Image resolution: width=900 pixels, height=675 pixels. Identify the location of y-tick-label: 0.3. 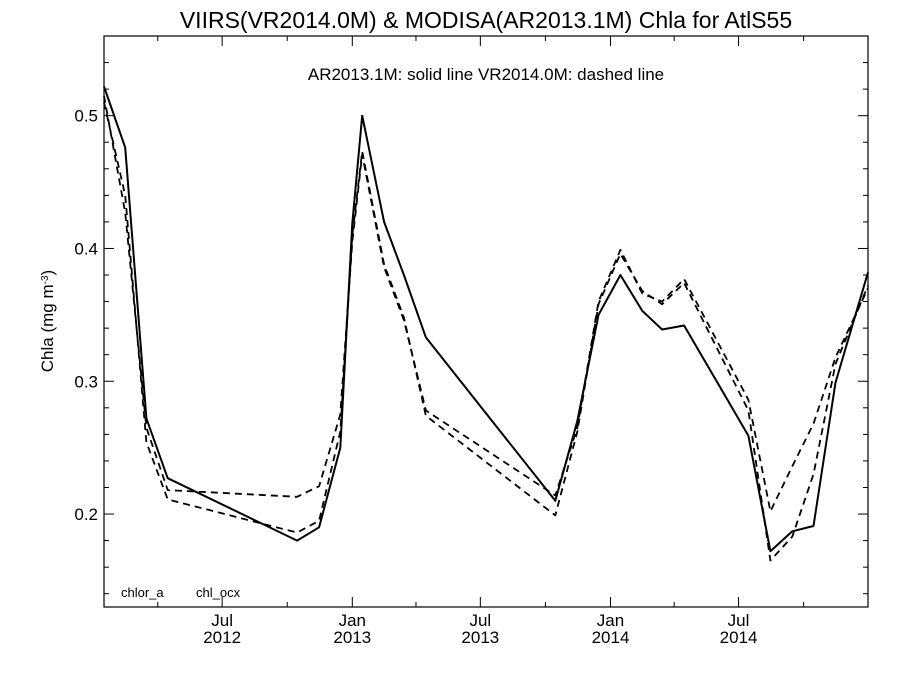
(86, 381).